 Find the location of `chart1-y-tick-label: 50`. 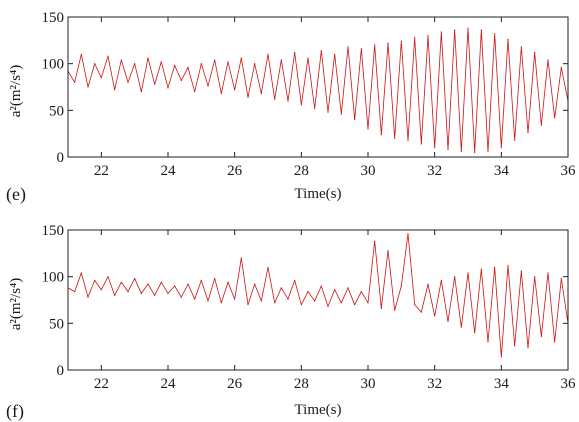

chart1-y-tick-label: 50 is located at coordinates (56, 111).